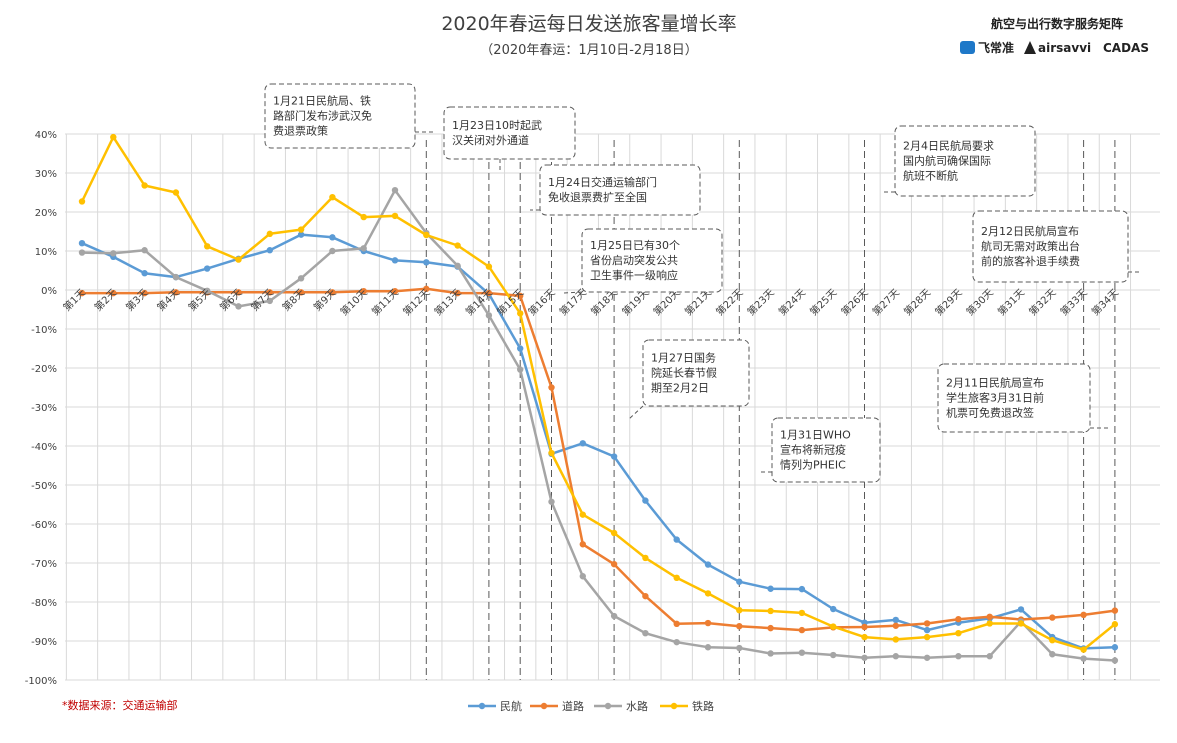 The image size is (1177, 743). I want to click on annotation-text: 院延长春节假, so click(684, 373).